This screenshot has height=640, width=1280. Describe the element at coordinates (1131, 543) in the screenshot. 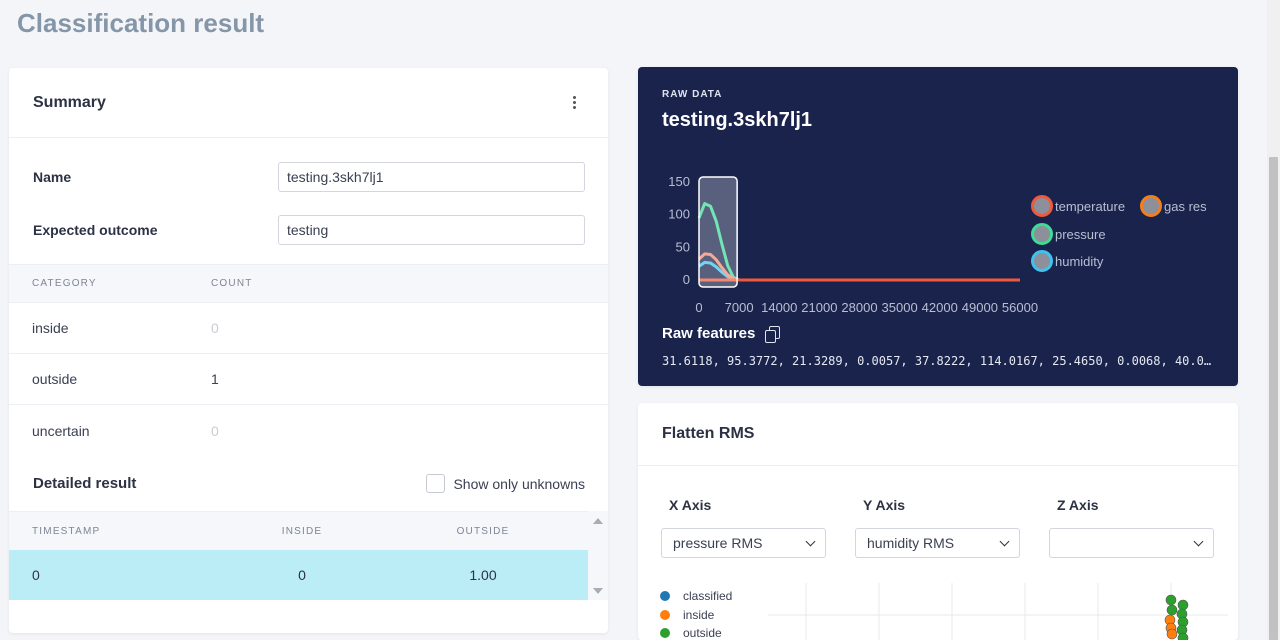

I see `z-axis-select` at that location.